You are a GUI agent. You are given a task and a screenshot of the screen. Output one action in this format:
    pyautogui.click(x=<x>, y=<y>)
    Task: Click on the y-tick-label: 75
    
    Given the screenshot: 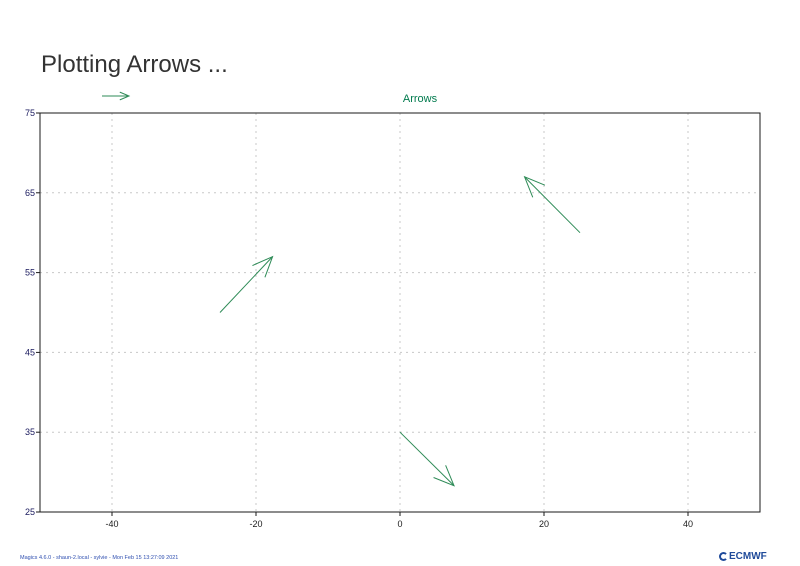 What is the action you would take?
    pyautogui.click(x=30, y=113)
    